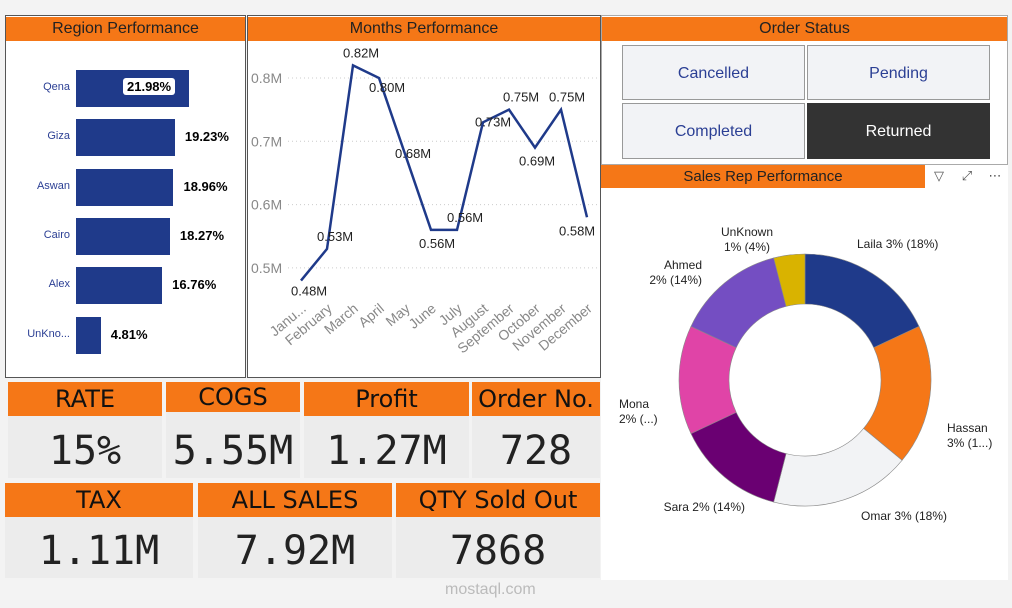 The image size is (1012, 608). Describe the element at coordinates (202, 235) in the screenshot. I see `region-value: 18.27%` at that location.